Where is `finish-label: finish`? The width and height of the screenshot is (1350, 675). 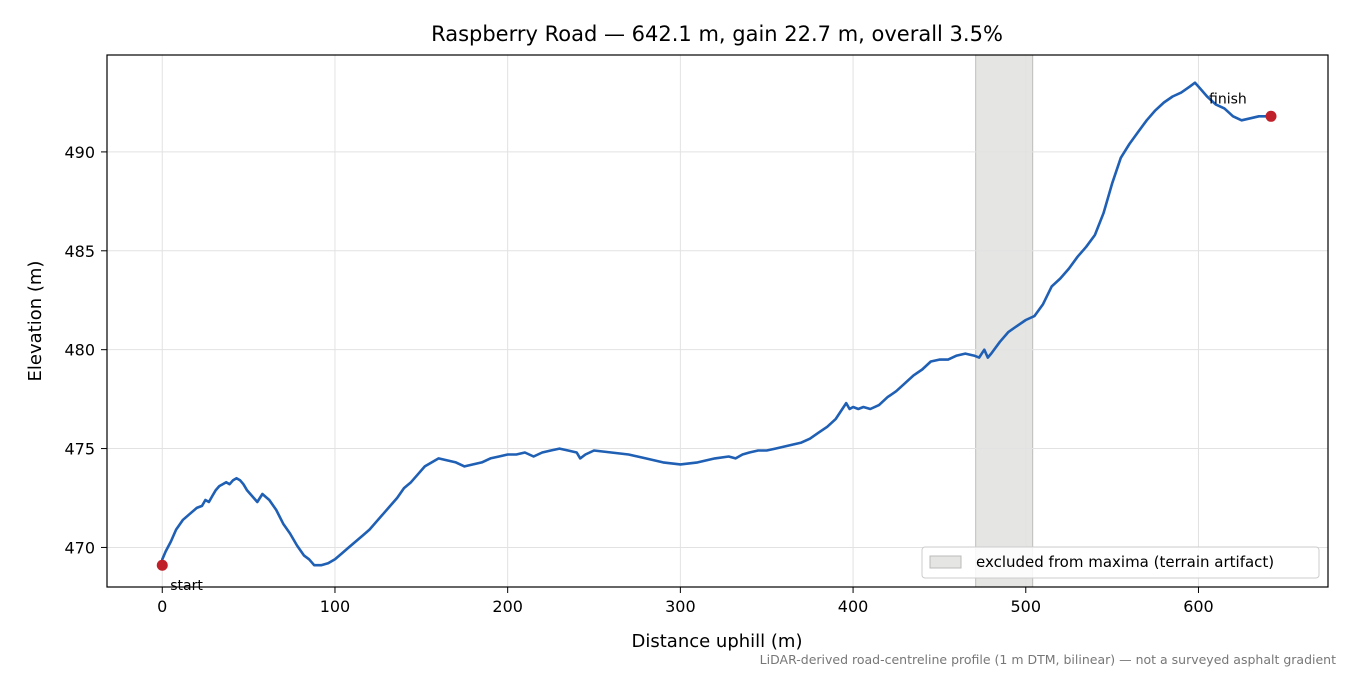
finish-label: finish is located at coordinates (1228, 99).